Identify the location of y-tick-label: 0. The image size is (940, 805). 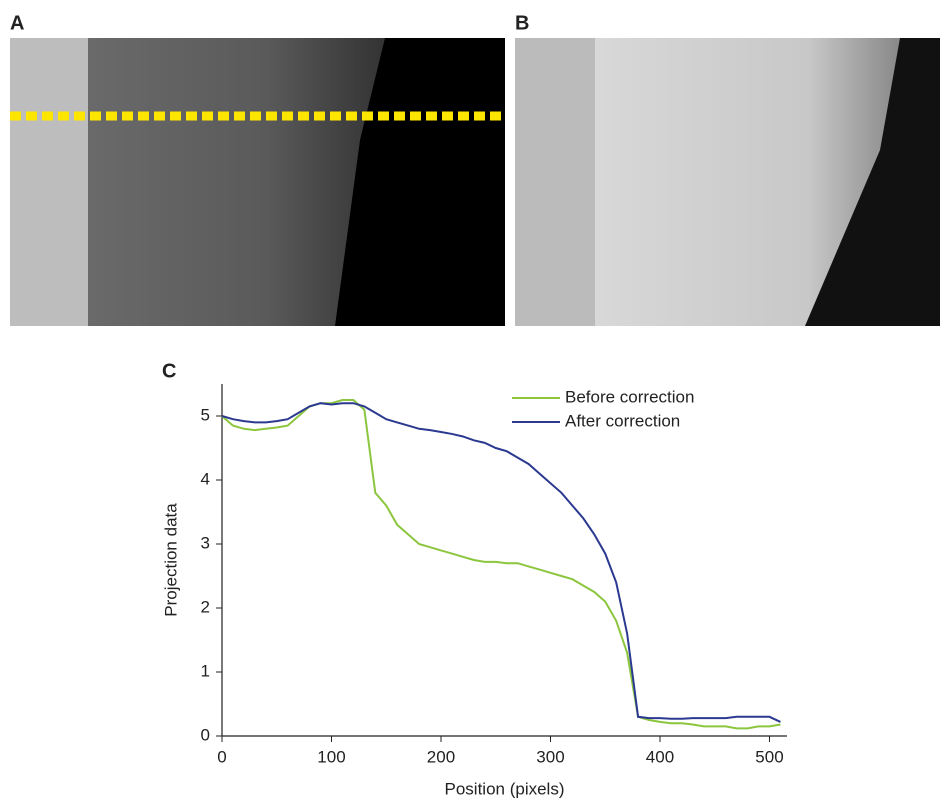
(205, 734).